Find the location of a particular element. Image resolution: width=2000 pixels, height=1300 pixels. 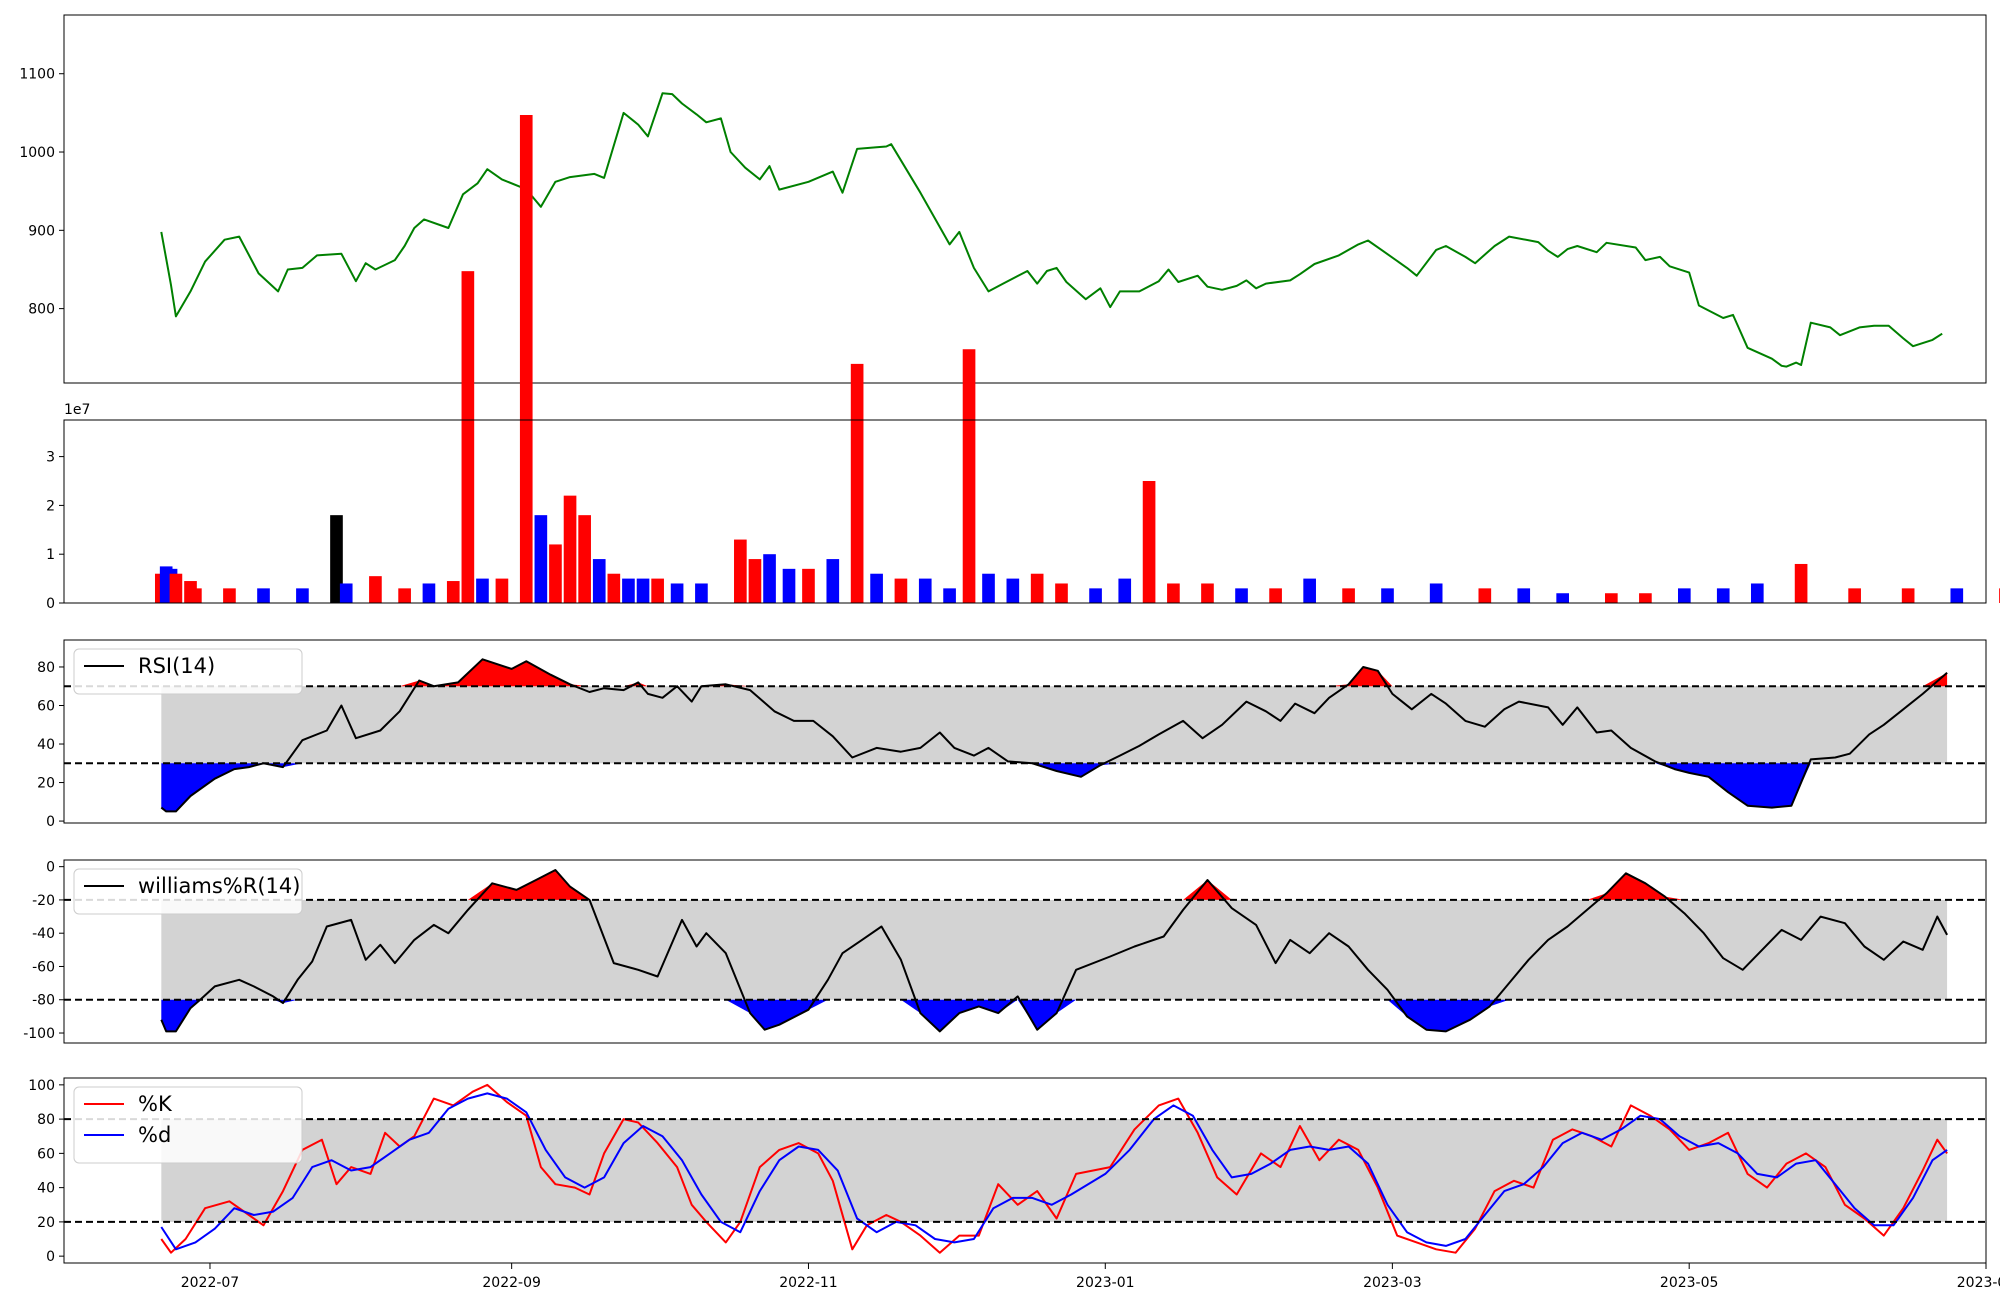

legend-label: %d is located at coordinates (154, 1135).